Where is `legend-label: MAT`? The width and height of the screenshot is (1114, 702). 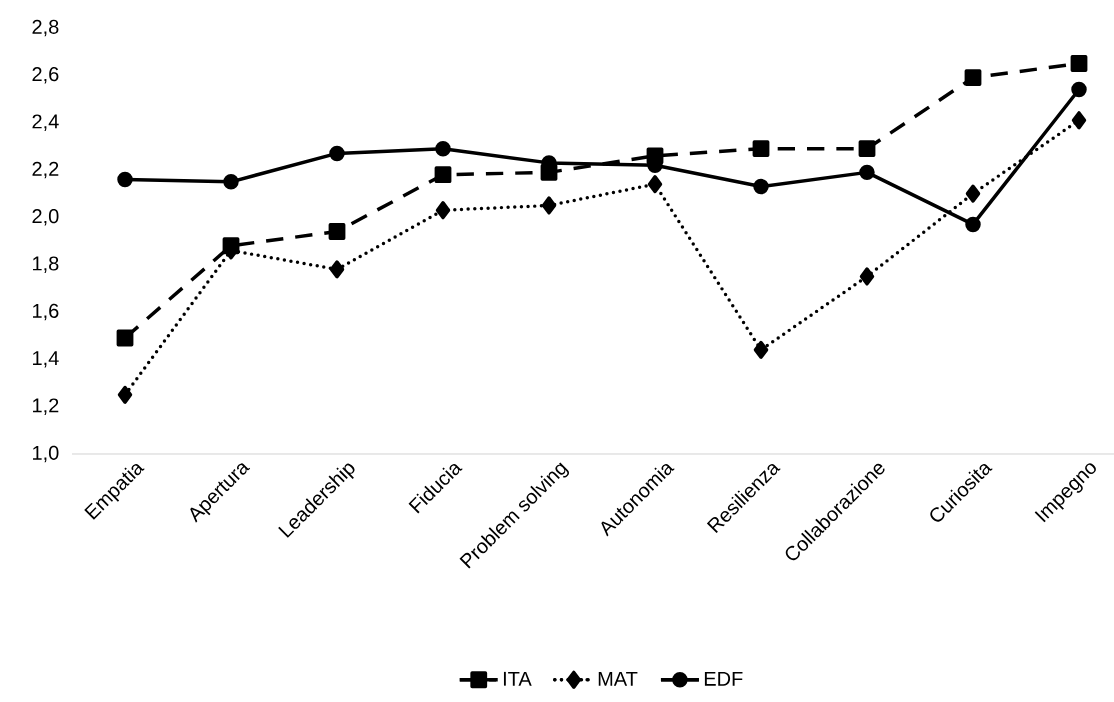
legend-label: MAT is located at coordinates (618, 678).